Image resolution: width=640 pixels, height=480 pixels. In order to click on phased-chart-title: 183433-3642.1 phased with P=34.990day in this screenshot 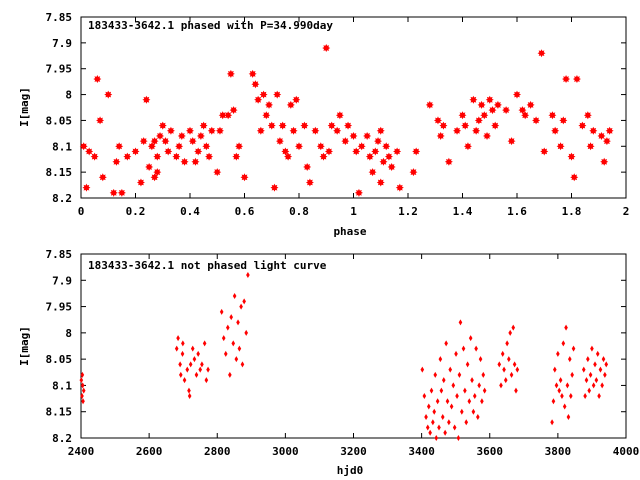, I will do `click(210, 25)`.